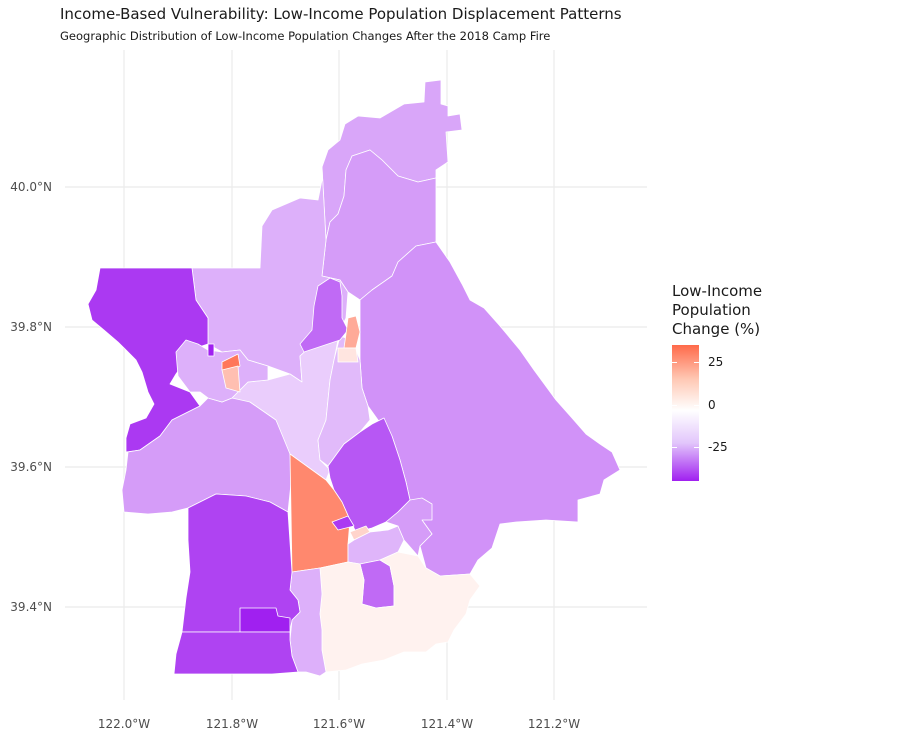 This screenshot has width=897, height=741. I want to click on region-southwest, so click(241, 563).